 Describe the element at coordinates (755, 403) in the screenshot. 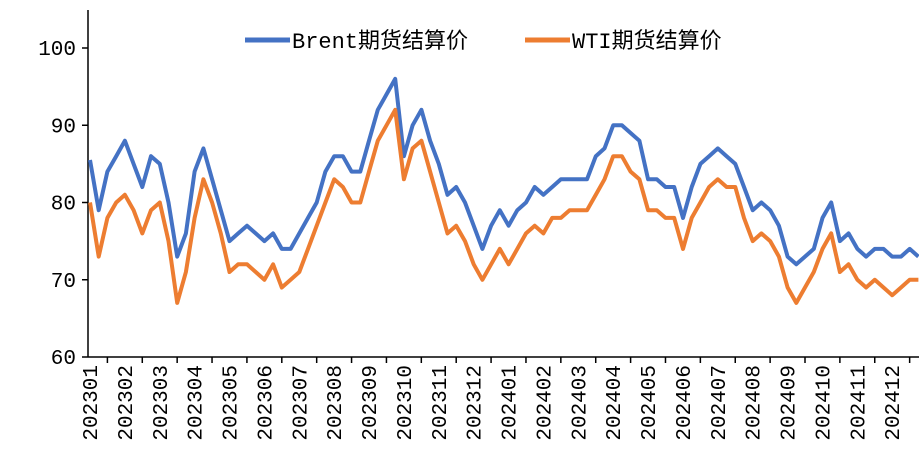

I see `x-tick-label: 202408` at that location.